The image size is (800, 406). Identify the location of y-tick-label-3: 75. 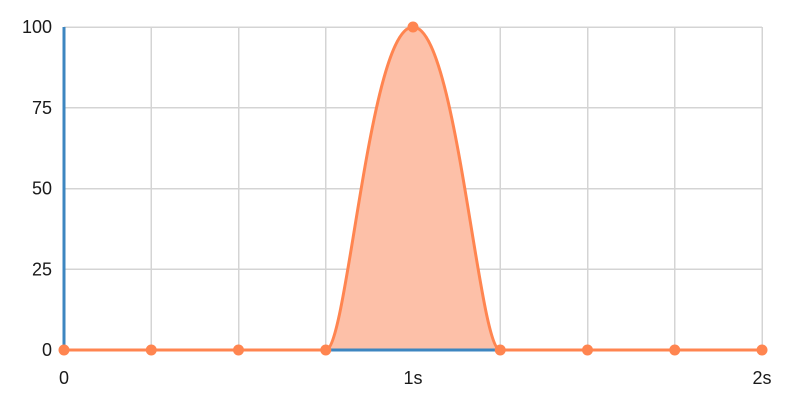
(42, 108).